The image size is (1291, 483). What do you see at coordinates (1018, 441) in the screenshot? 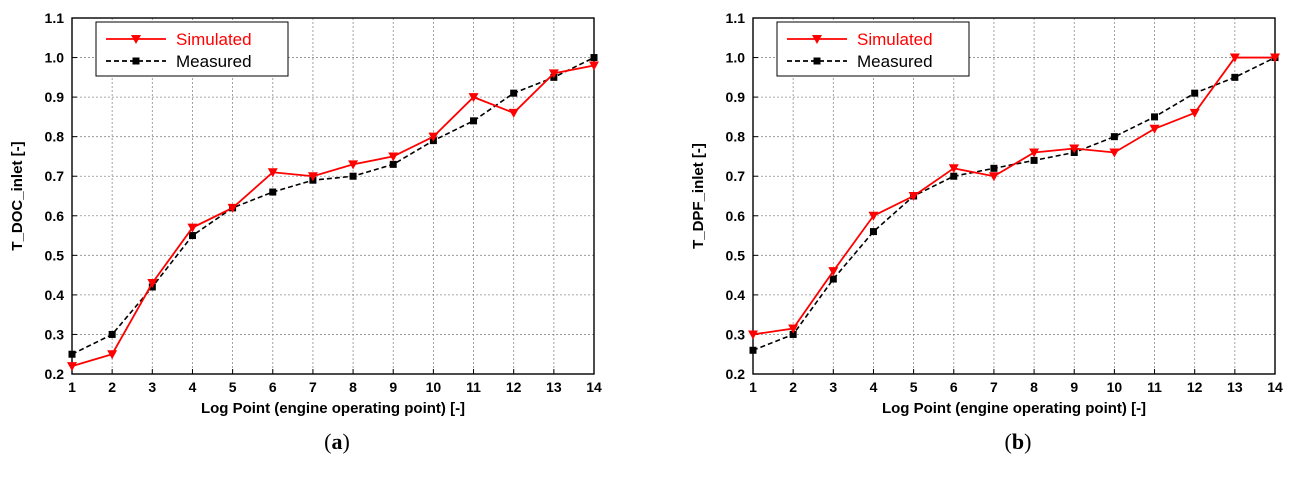
I see `panel-caption: (b)` at bounding box center [1018, 441].